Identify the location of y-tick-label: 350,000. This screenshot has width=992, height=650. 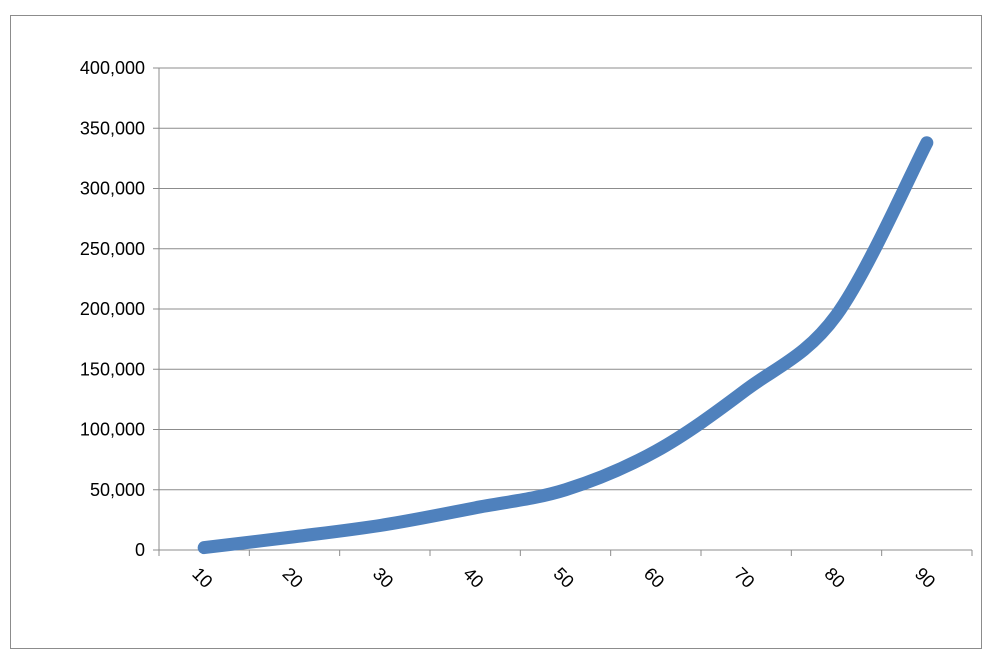
(112, 128).